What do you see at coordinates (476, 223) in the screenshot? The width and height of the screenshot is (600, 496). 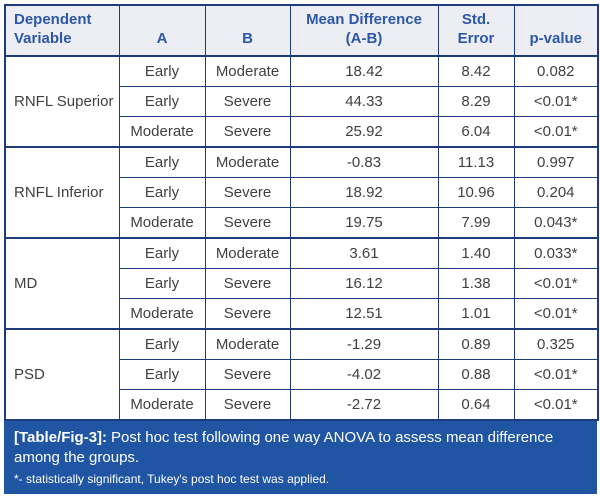 I see `cell-std-error: 7.99` at bounding box center [476, 223].